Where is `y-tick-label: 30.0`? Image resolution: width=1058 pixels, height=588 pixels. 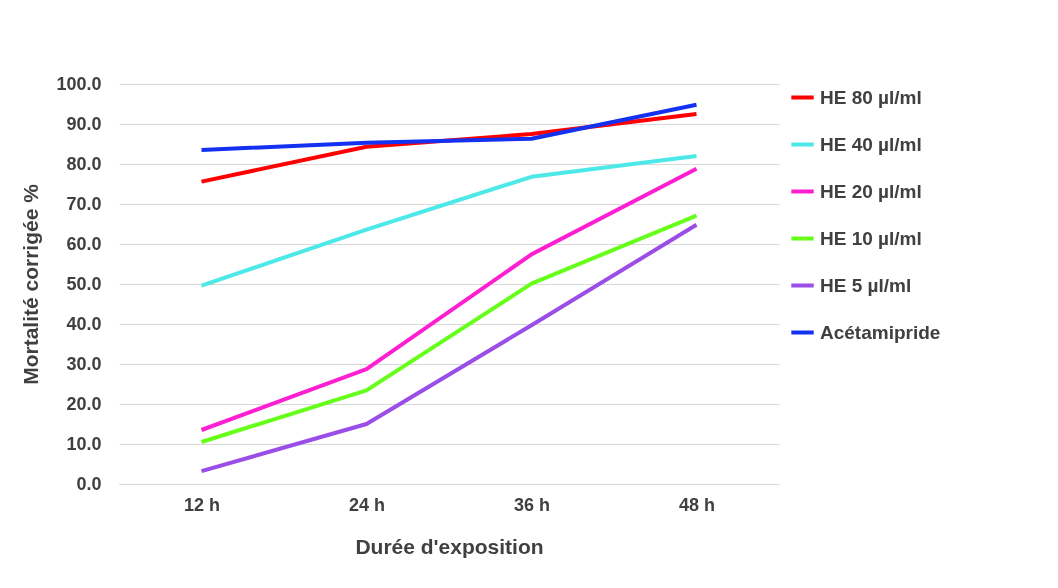 y-tick-label: 30.0 is located at coordinates (84, 363).